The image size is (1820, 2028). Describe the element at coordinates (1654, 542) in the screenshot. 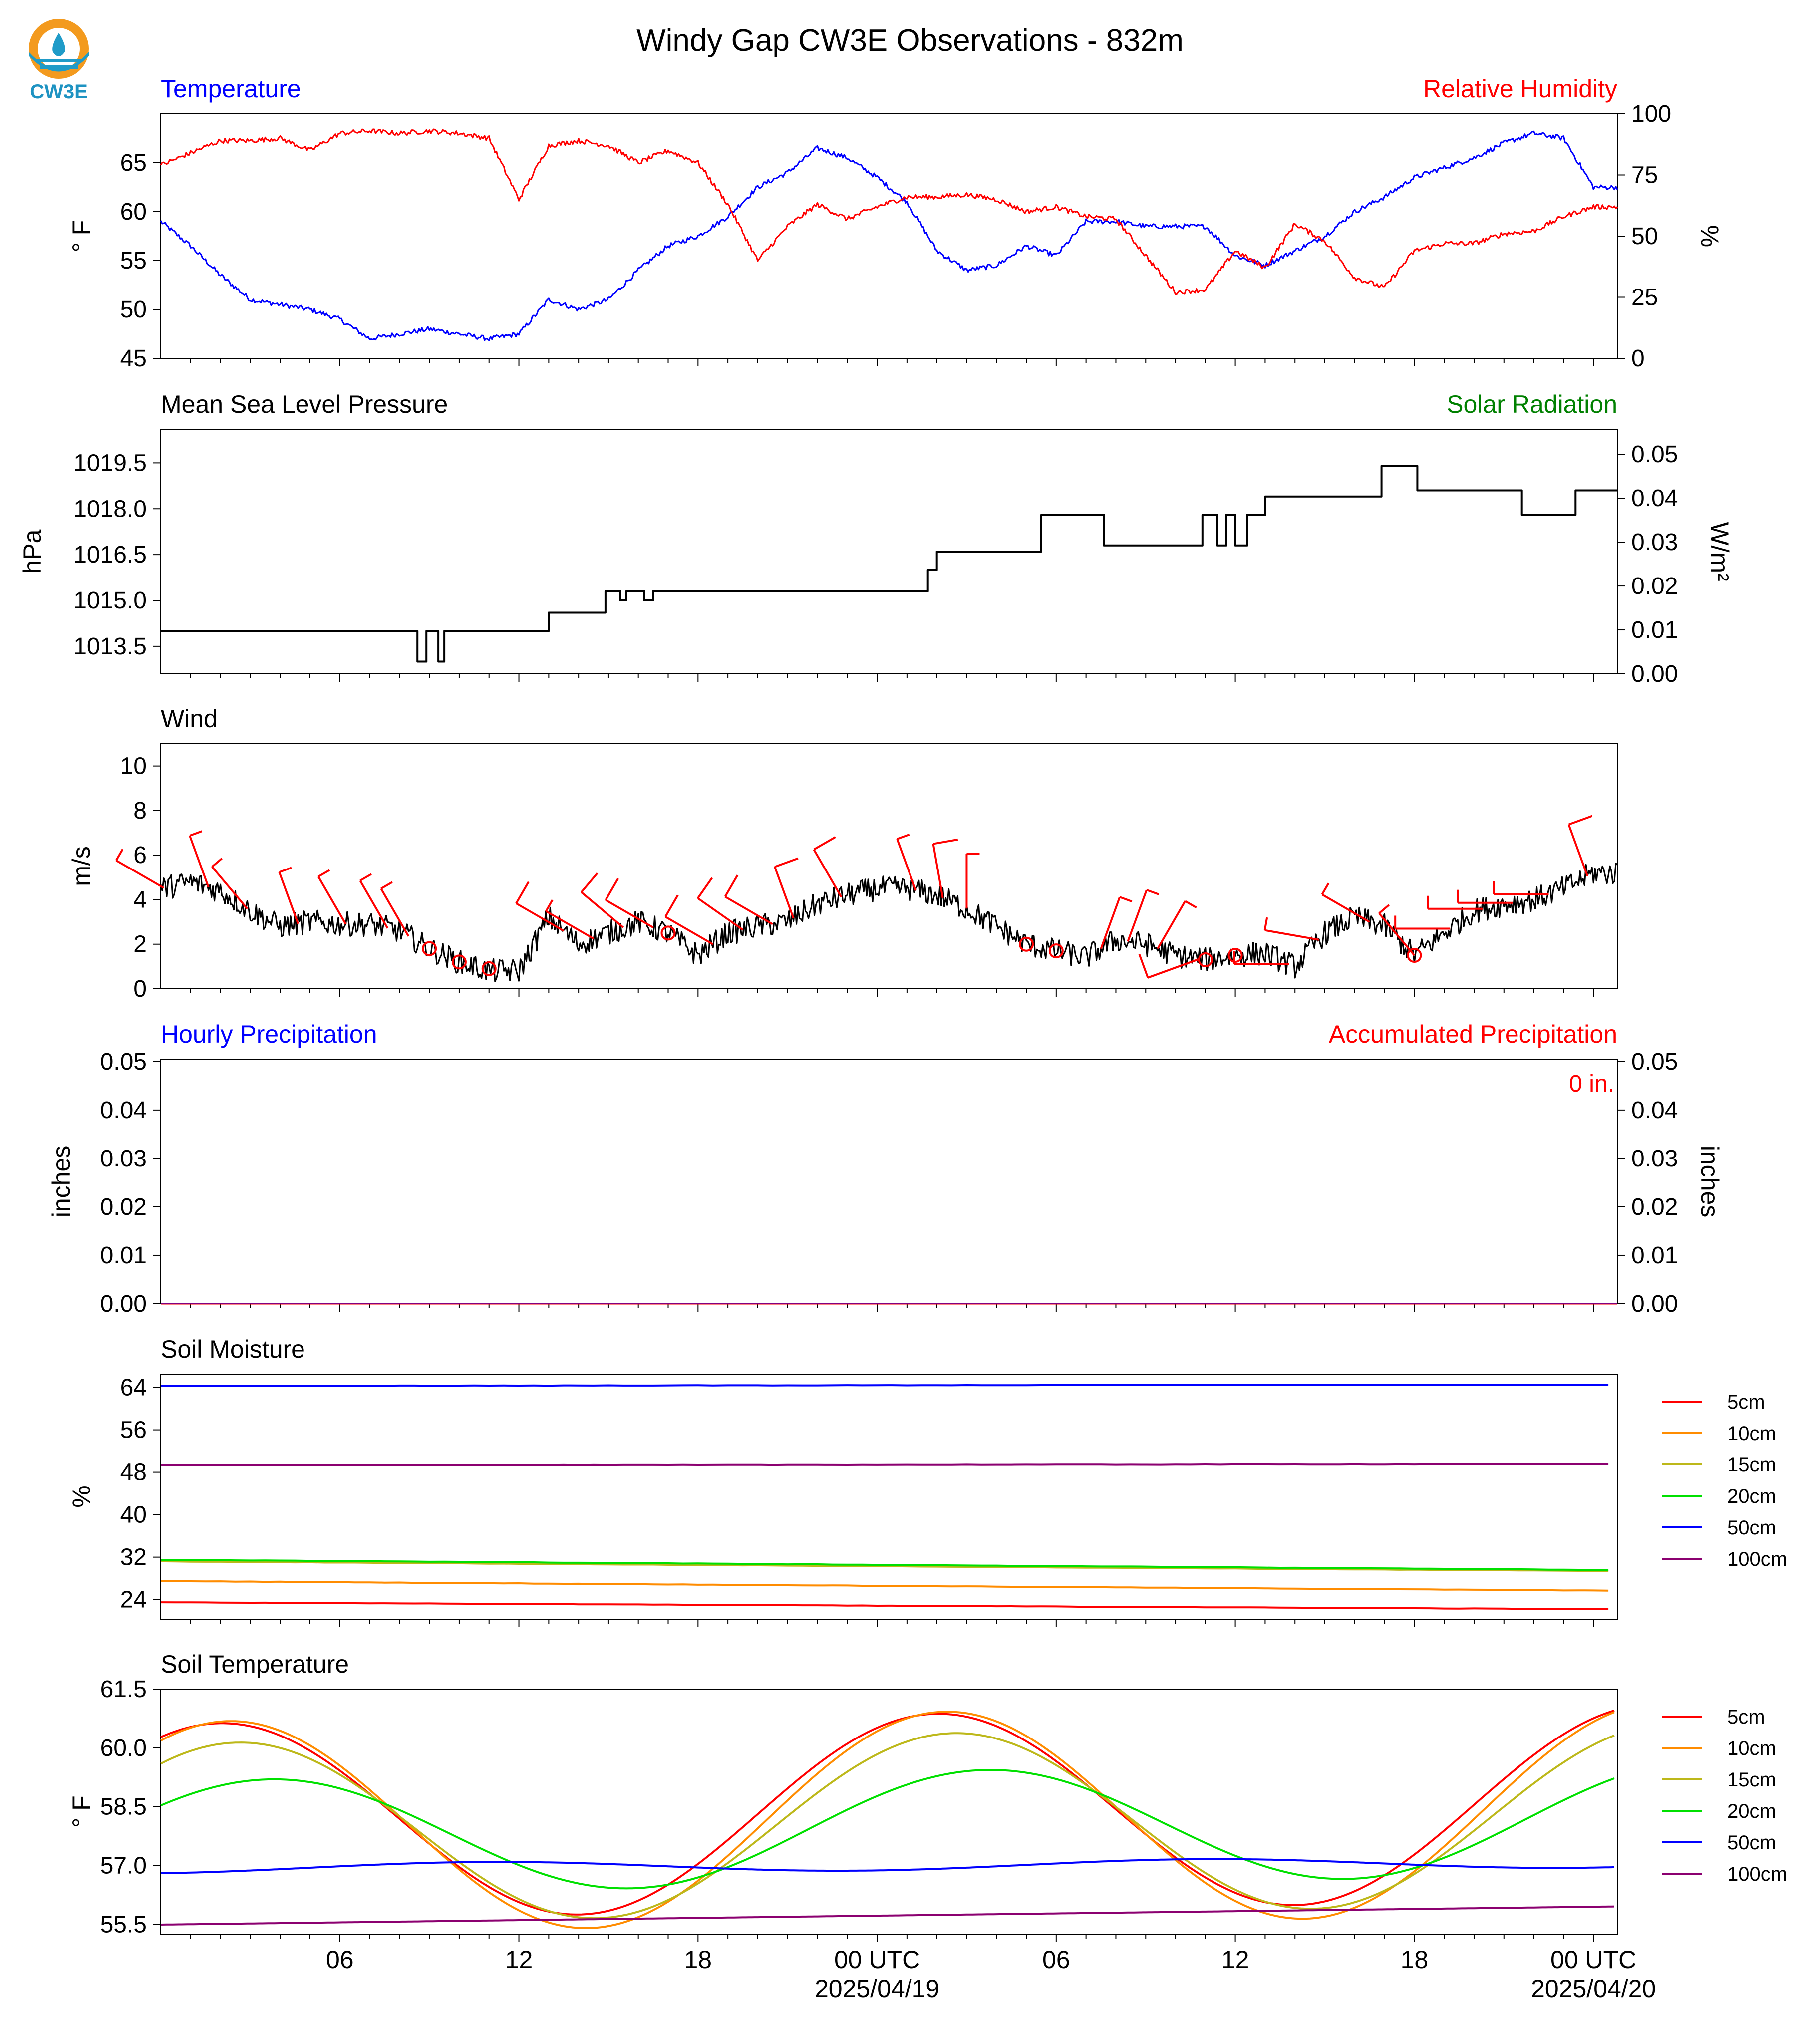

I see `pressure-ytick-right-label: 0.03` at that location.